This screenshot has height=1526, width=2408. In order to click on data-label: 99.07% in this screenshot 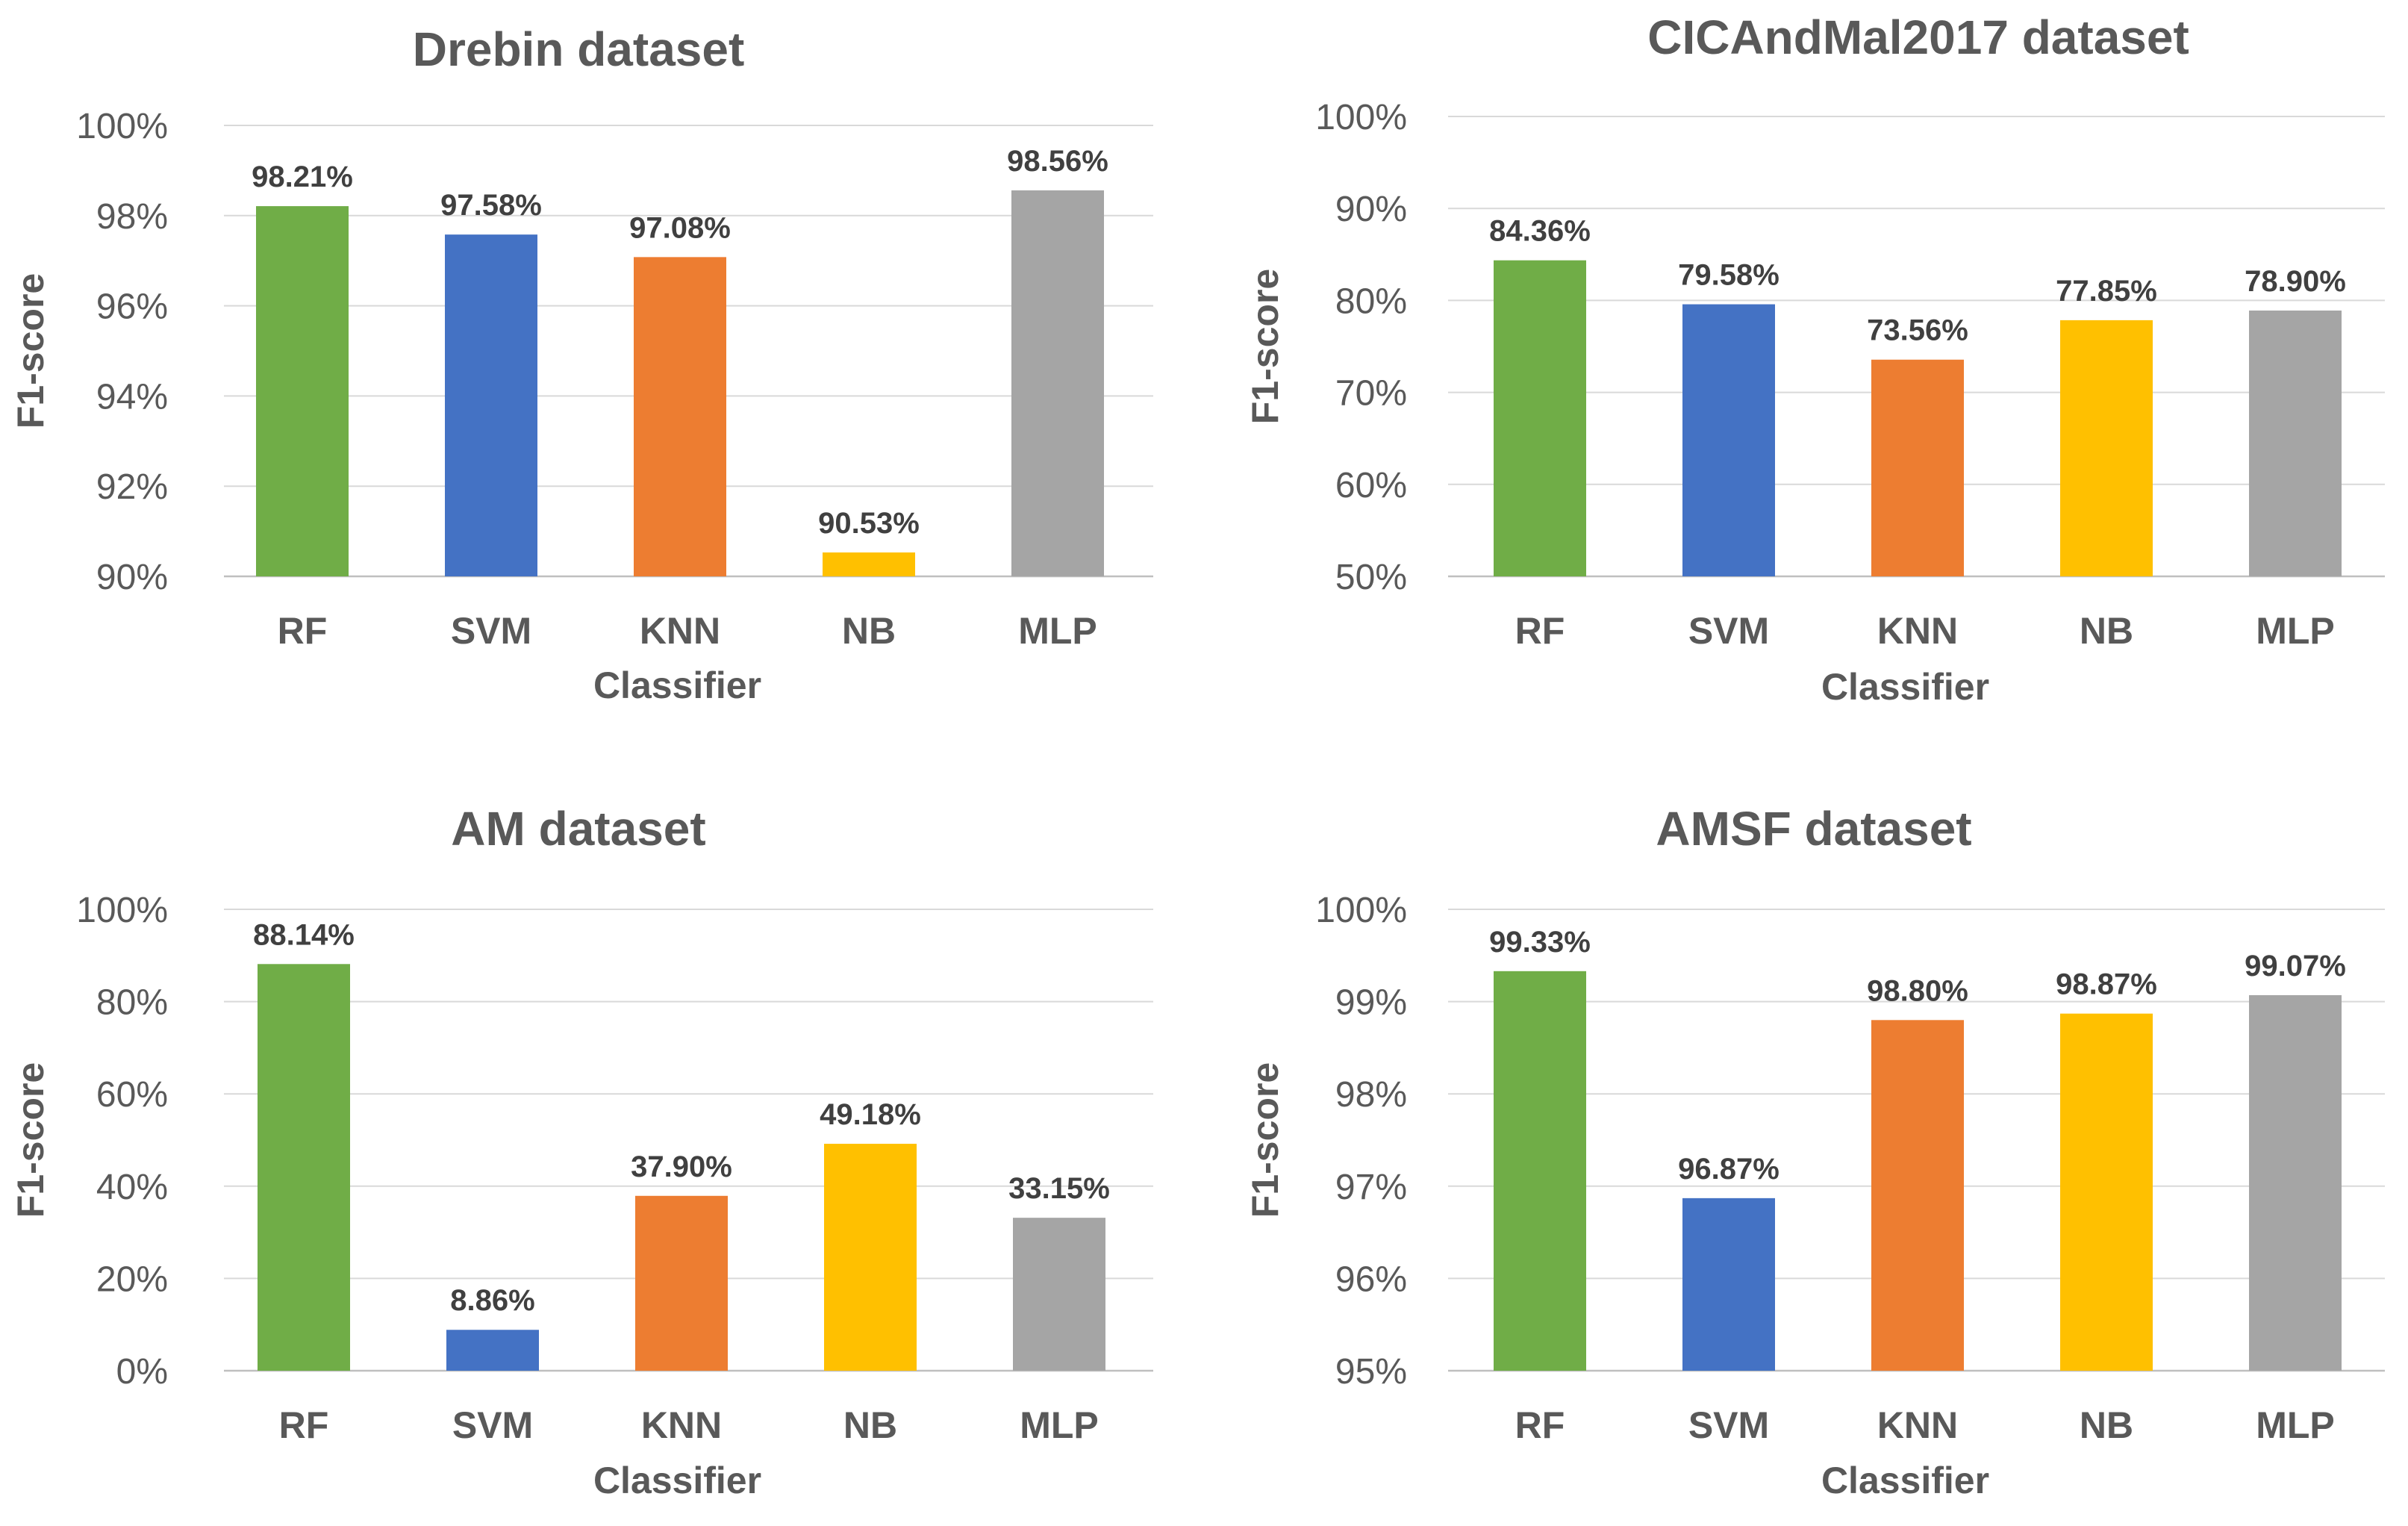, I will do `click(2295, 966)`.